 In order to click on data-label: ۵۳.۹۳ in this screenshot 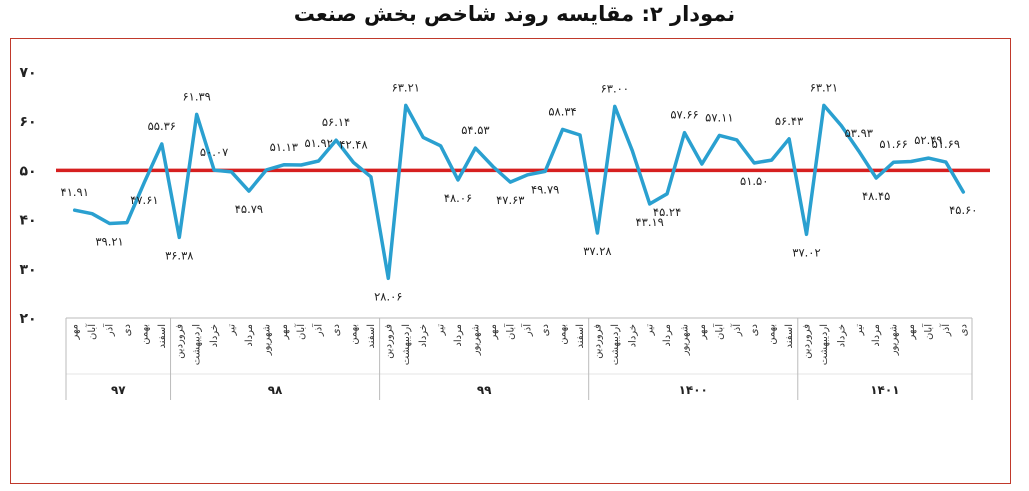, I will do `click(859, 133)`.